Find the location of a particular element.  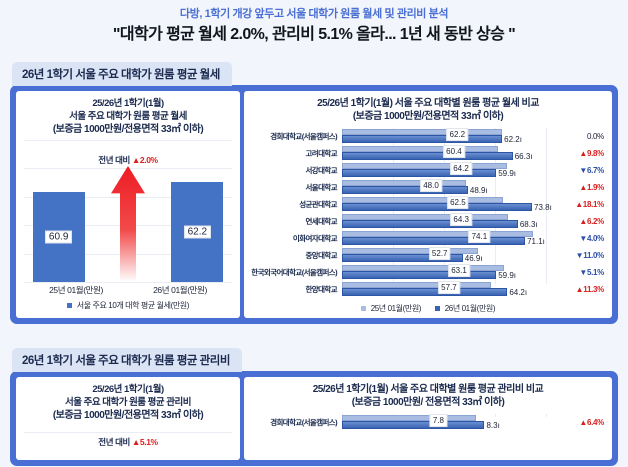

comparison-row-change-pct: 0.0% is located at coordinates (595, 136).